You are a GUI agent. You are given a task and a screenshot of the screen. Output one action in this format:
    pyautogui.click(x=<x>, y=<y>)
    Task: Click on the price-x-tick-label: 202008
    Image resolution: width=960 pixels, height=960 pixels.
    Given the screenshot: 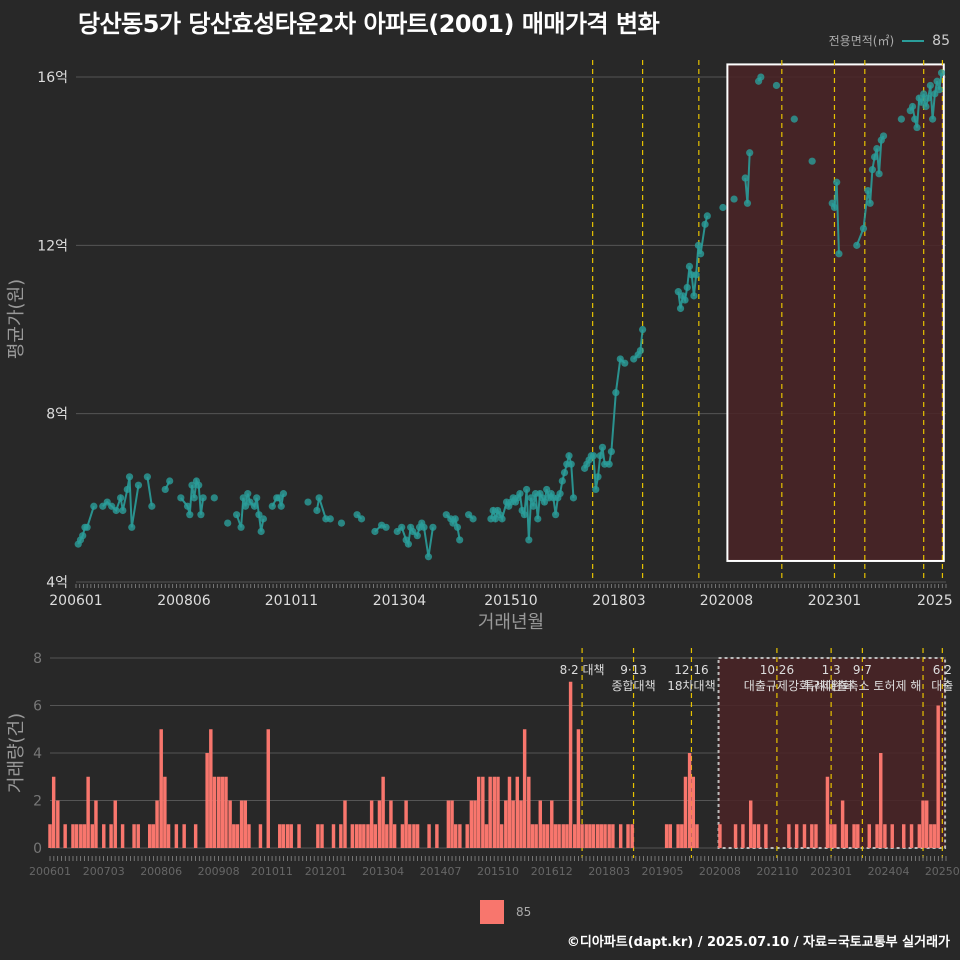 What is the action you would take?
    pyautogui.click(x=726, y=601)
    